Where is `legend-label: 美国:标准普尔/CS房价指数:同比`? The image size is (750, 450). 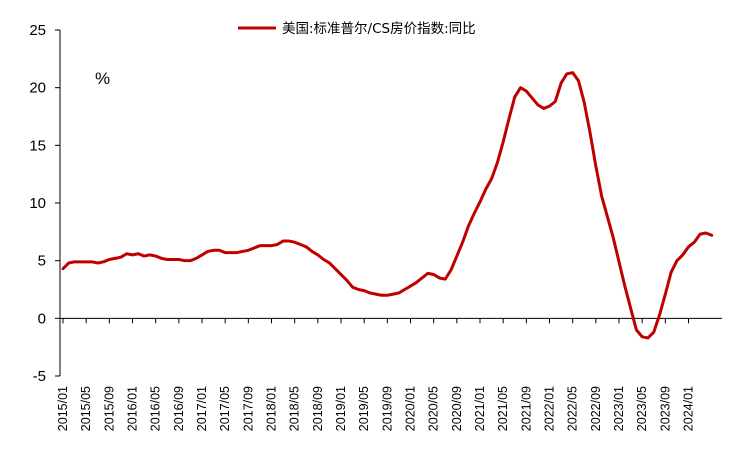 legend-label: 美国:标准普尔/CS房价指数:同比 is located at coordinates (379, 29).